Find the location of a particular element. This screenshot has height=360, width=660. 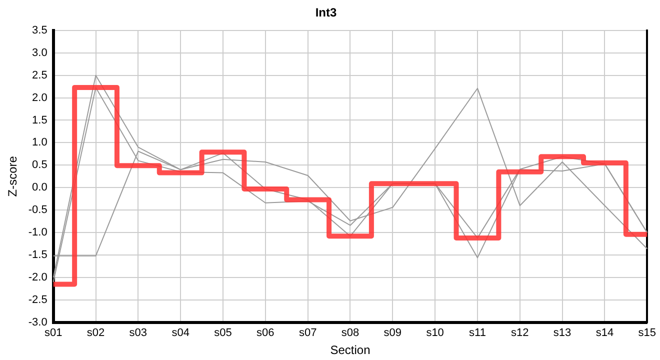

y-tick-label: 0.5 is located at coordinates (40, 165).